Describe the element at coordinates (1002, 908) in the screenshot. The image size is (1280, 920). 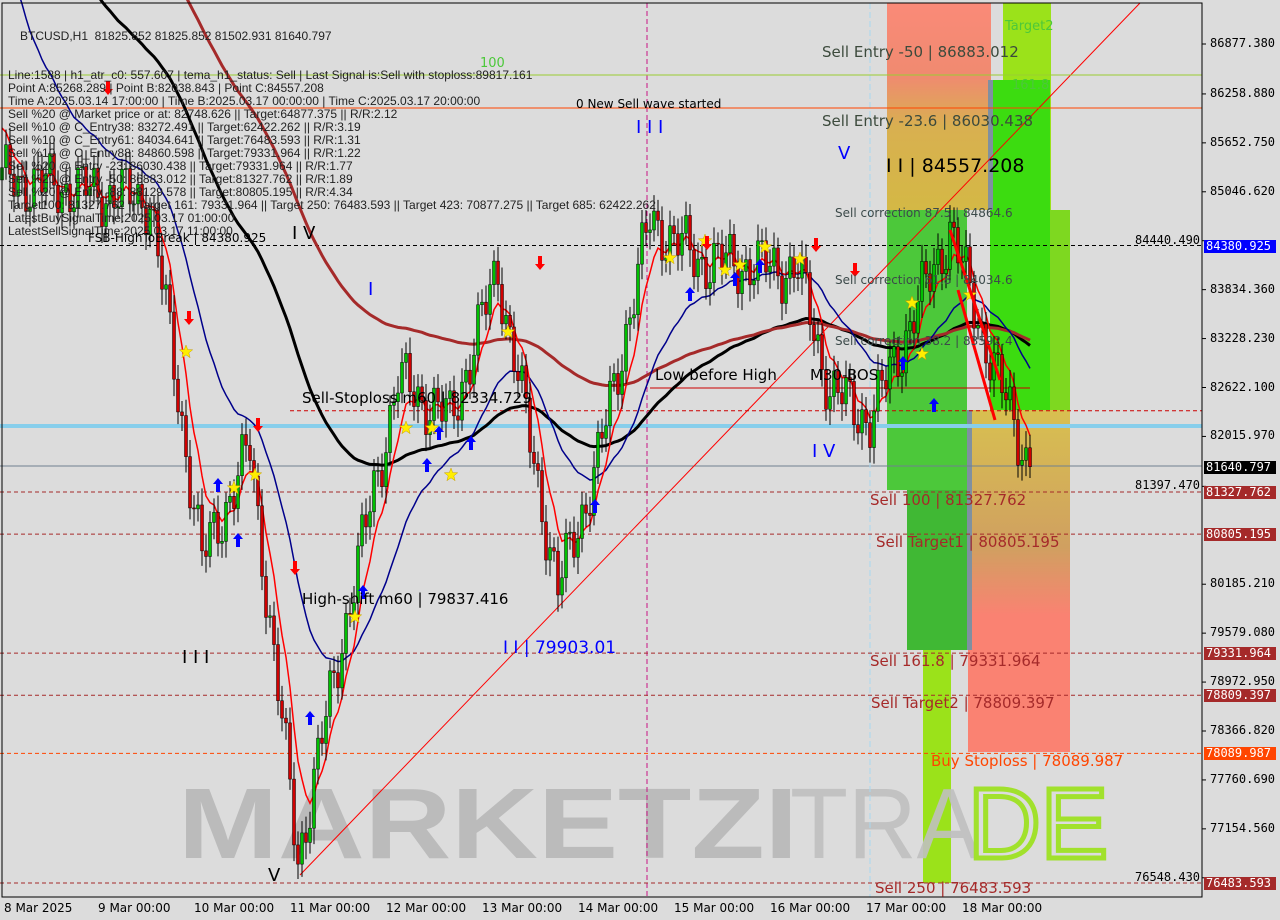
I see `time-tick-label: 18 Mar 00:00` at that location.